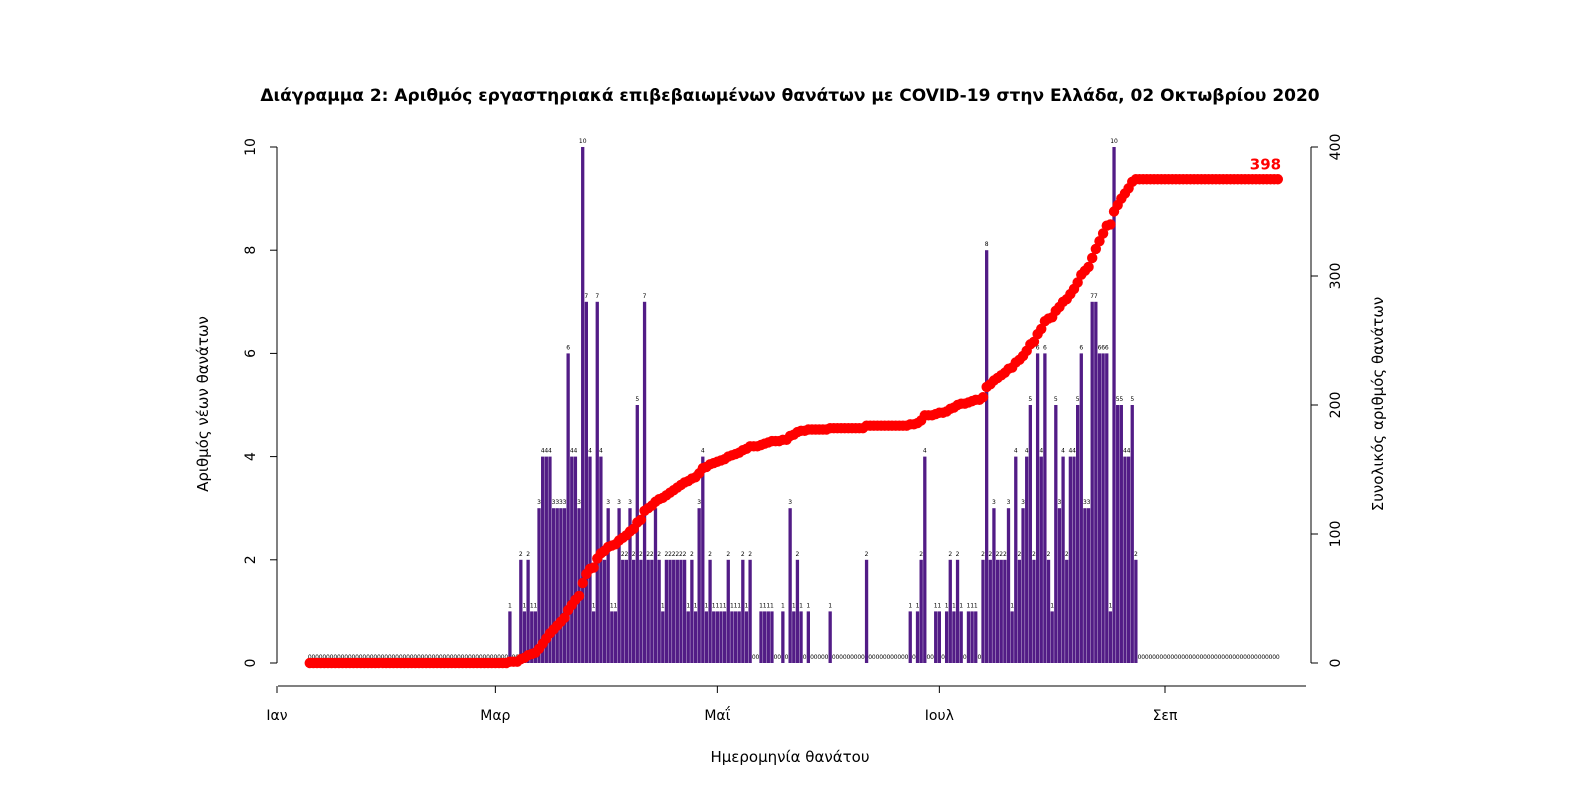 The height and width of the screenshot is (810, 1580). What do you see at coordinates (1265, 164) in the screenshot?
I see `cumulative-total-label: 398` at bounding box center [1265, 164].